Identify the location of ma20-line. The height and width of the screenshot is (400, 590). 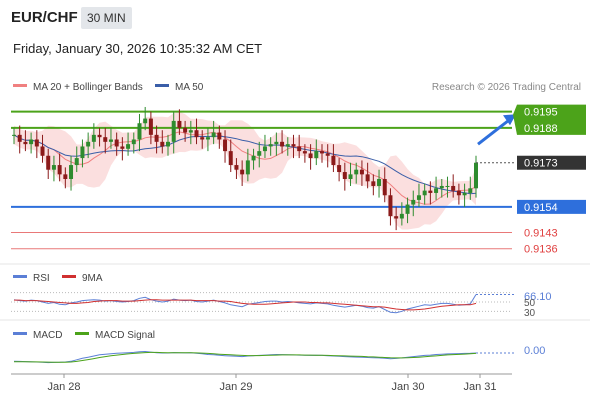
(245, 168).